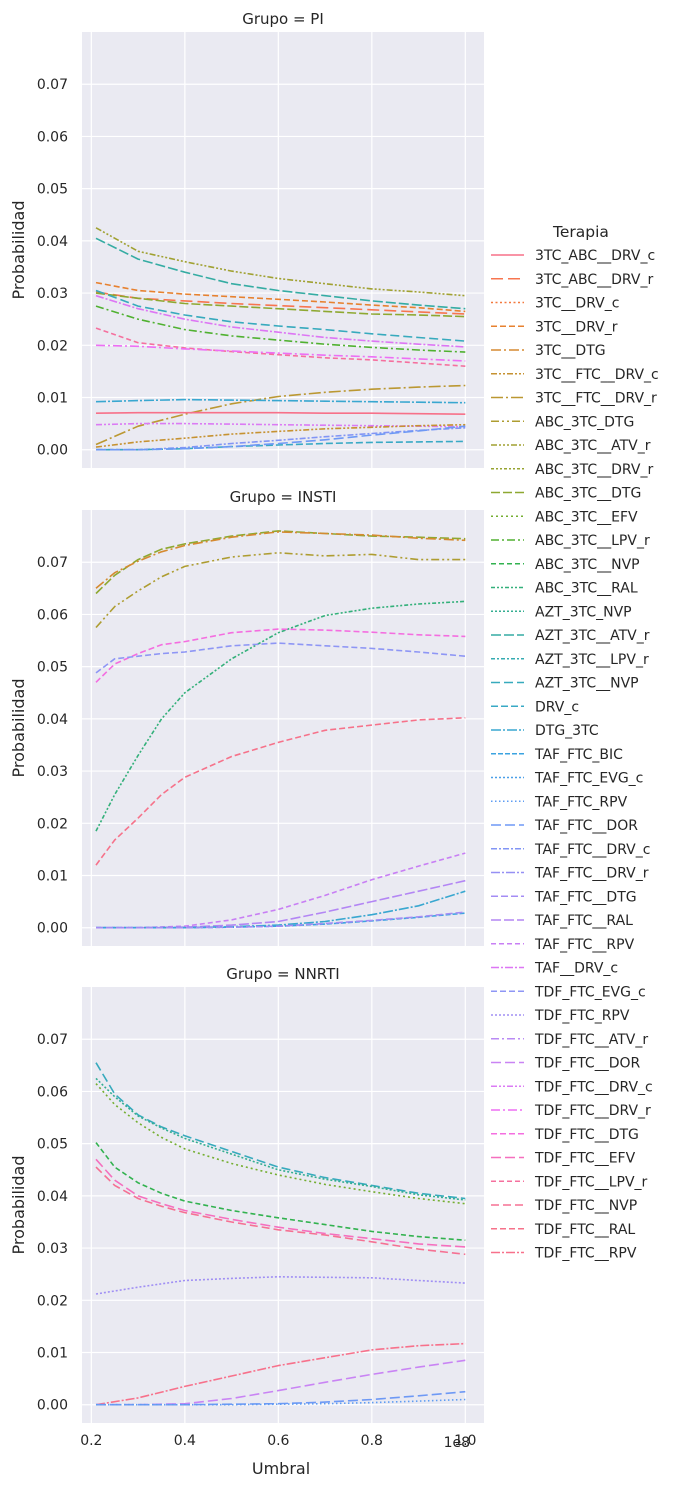 The height and width of the screenshot is (1488, 683). I want to click on series-line-abc-3tc-nvp, so click(280, 1191).